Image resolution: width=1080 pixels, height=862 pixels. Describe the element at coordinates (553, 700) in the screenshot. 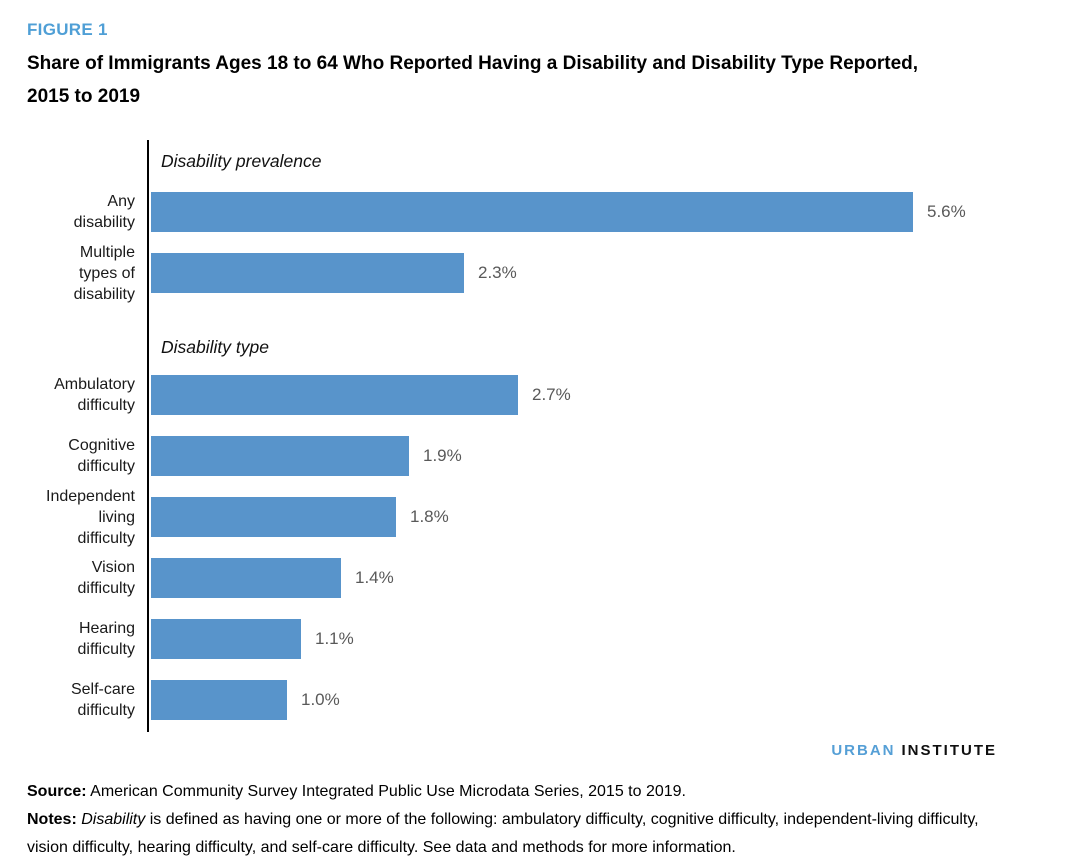

I see `bar-row-self-care: Self-care difficulty 1.0%` at that location.